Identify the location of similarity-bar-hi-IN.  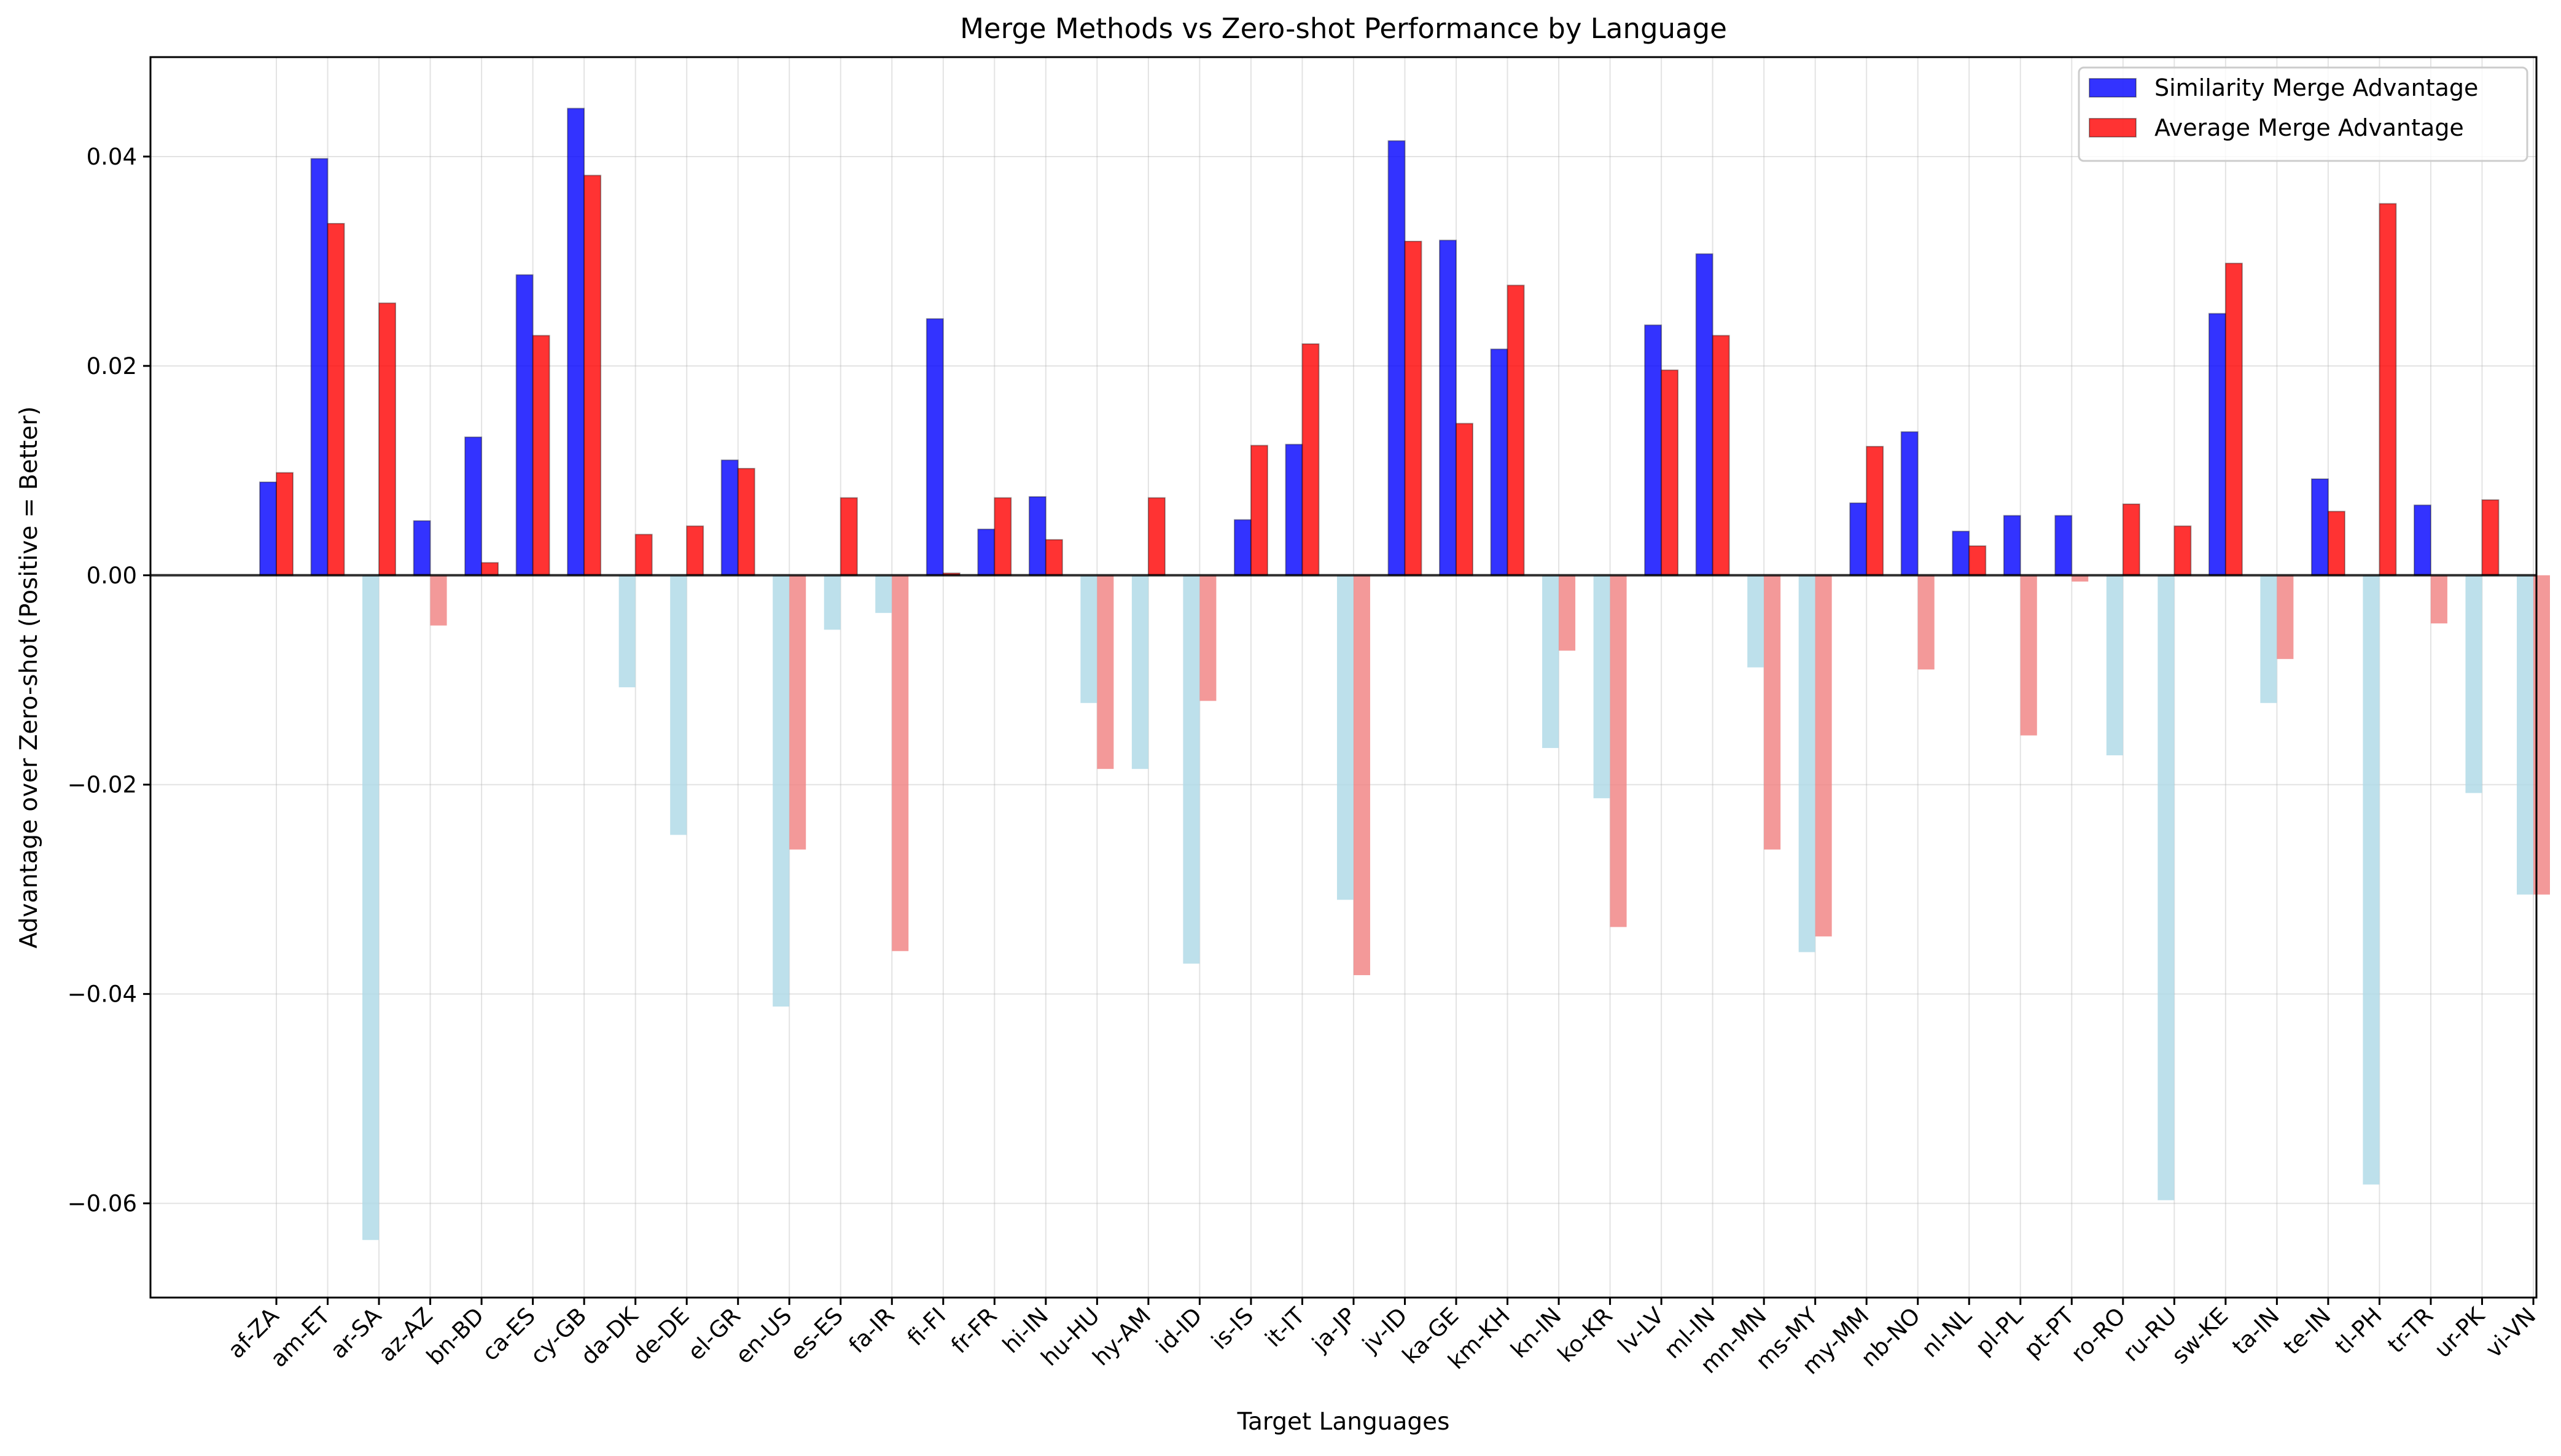
(1037, 536).